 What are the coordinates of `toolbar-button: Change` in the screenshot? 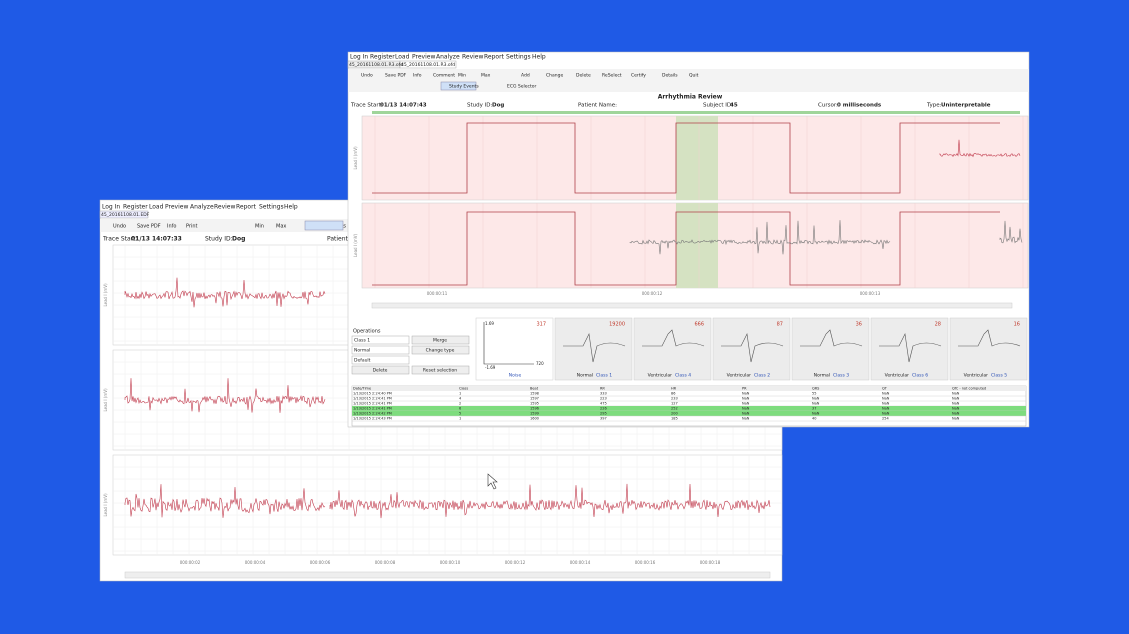 It's located at (554, 76).